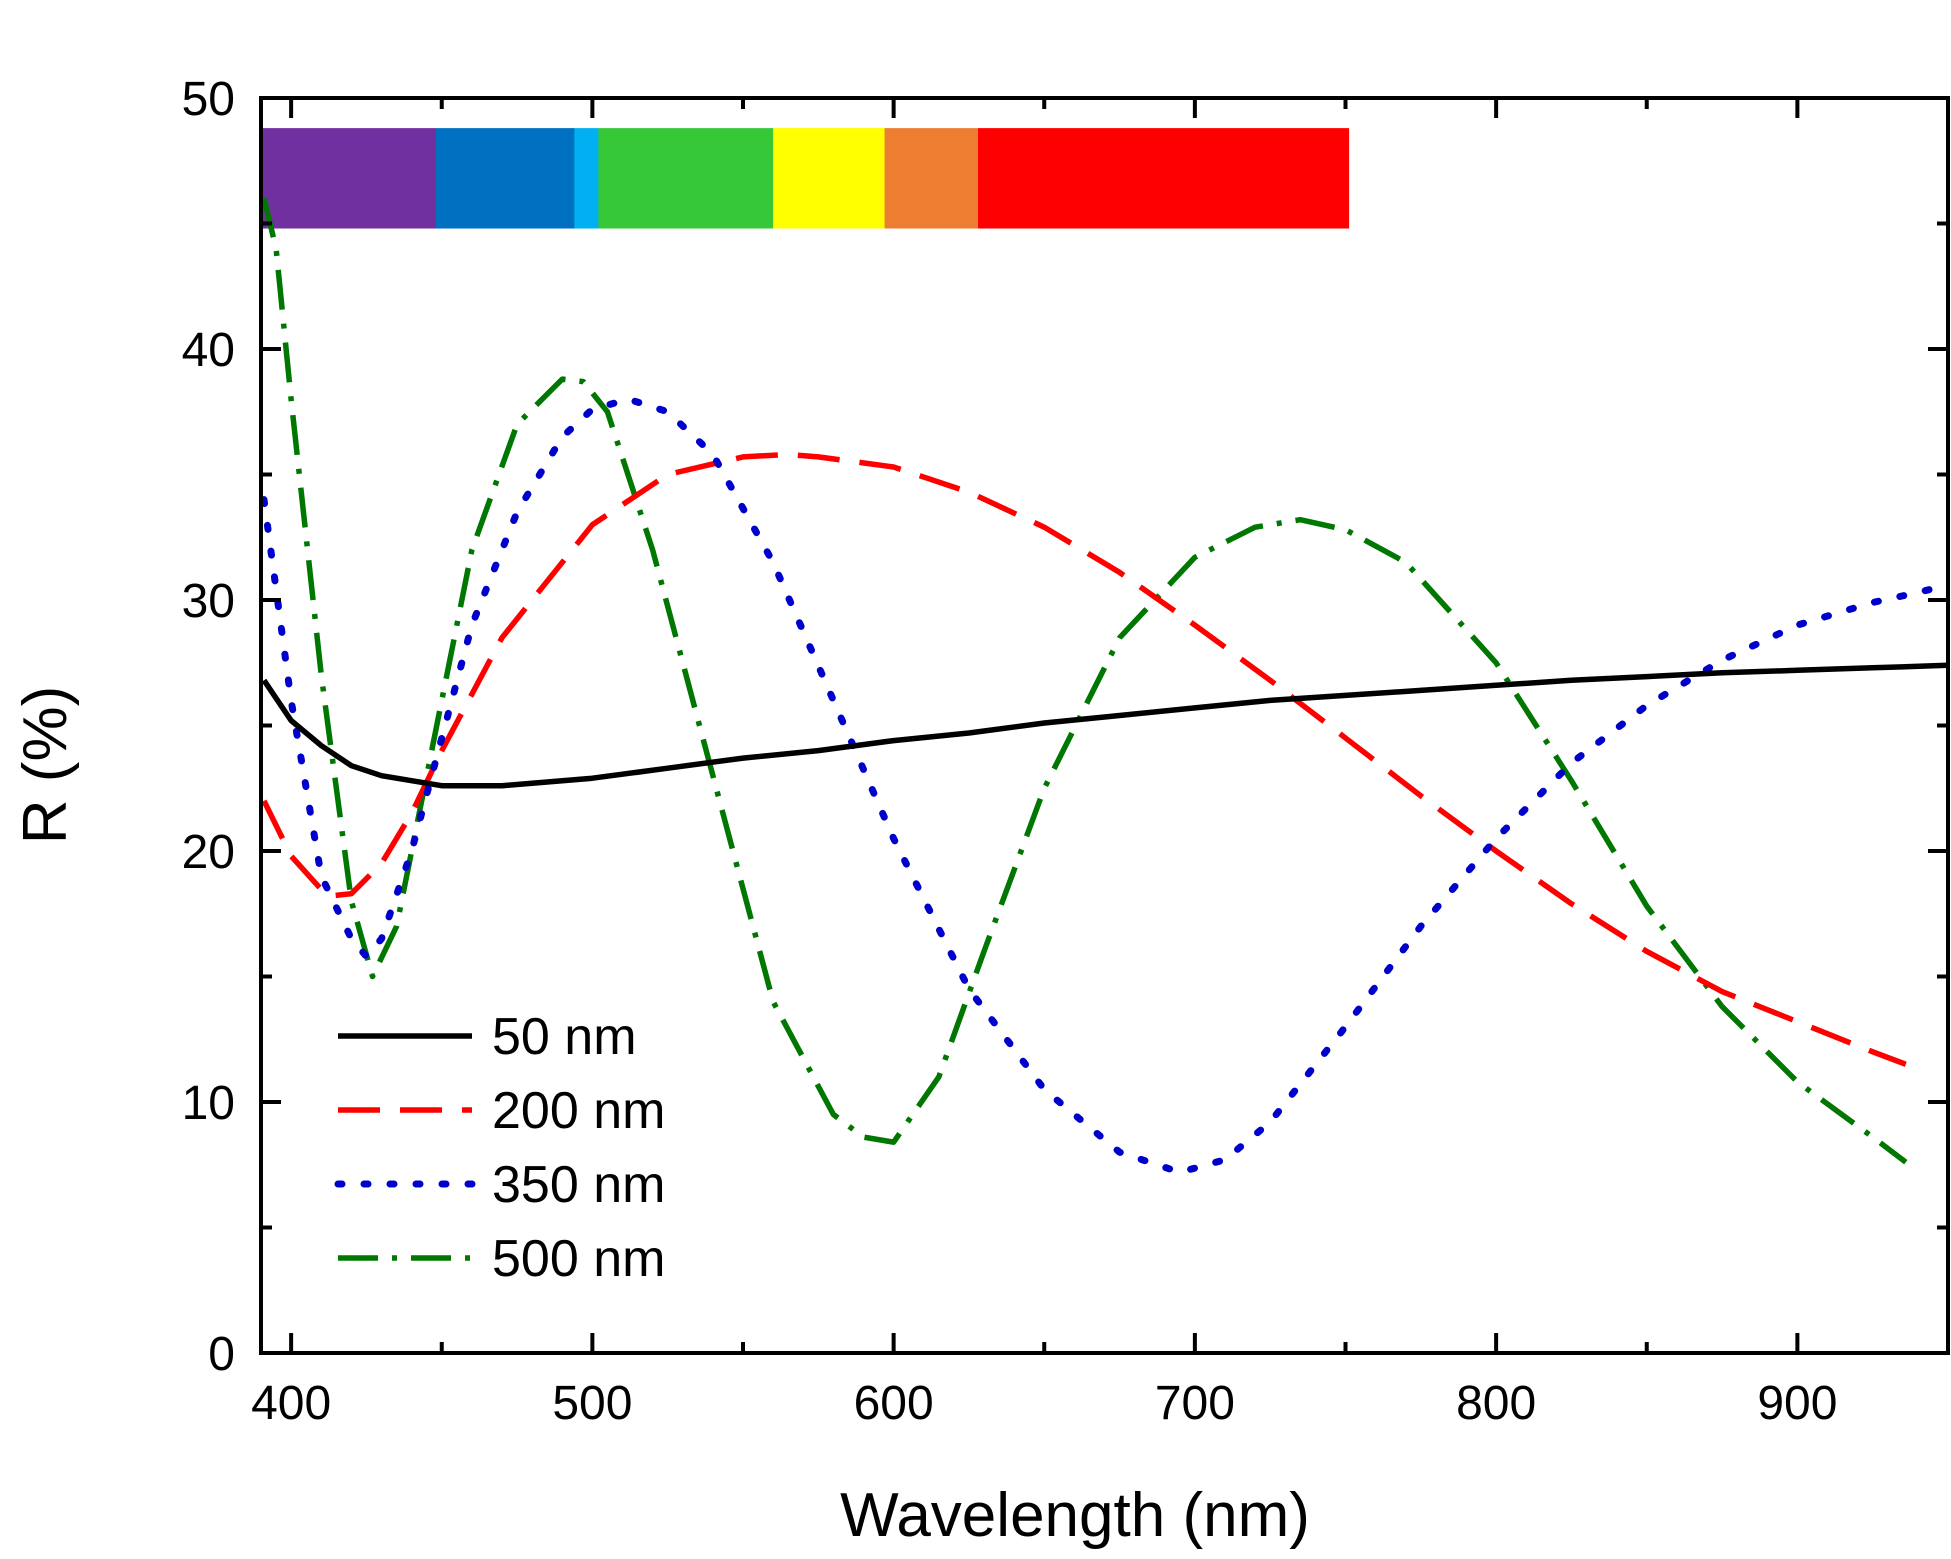  I want to click on x-tick-label: 800, so click(1496, 1403).